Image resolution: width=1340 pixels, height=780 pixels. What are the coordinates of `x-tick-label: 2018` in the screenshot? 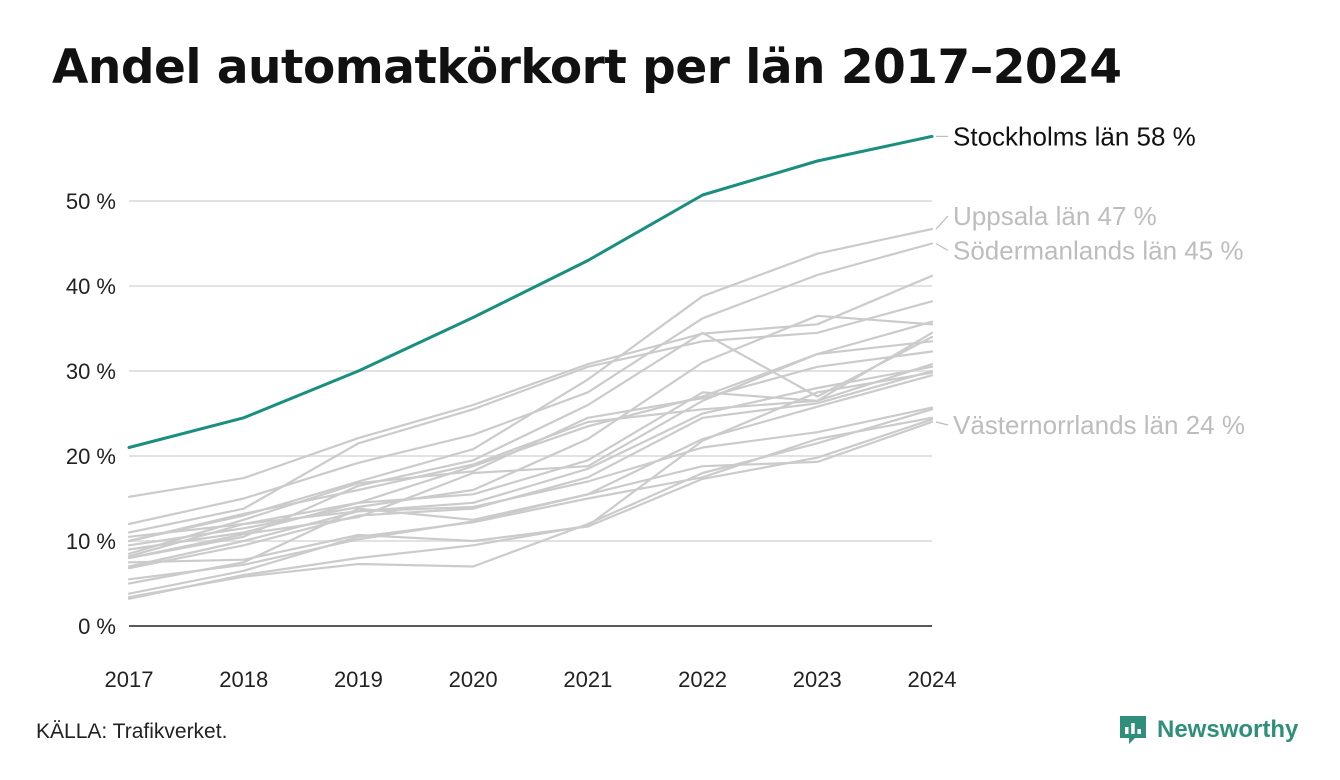 It's located at (243, 679).